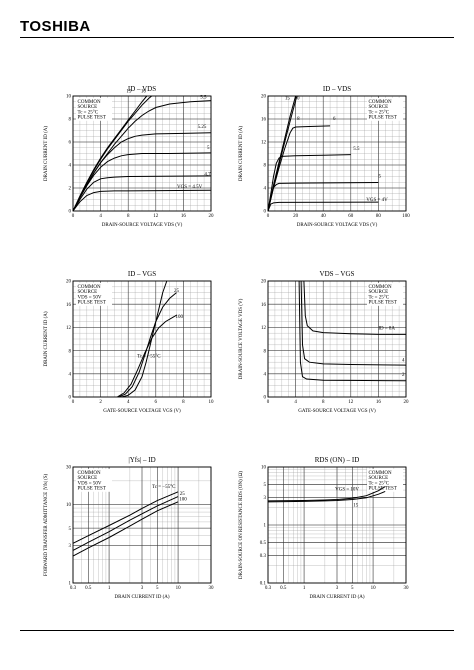  Describe the element at coordinates (183, 402) in the screenshot. I see `x-tick-label: 8` at that location.